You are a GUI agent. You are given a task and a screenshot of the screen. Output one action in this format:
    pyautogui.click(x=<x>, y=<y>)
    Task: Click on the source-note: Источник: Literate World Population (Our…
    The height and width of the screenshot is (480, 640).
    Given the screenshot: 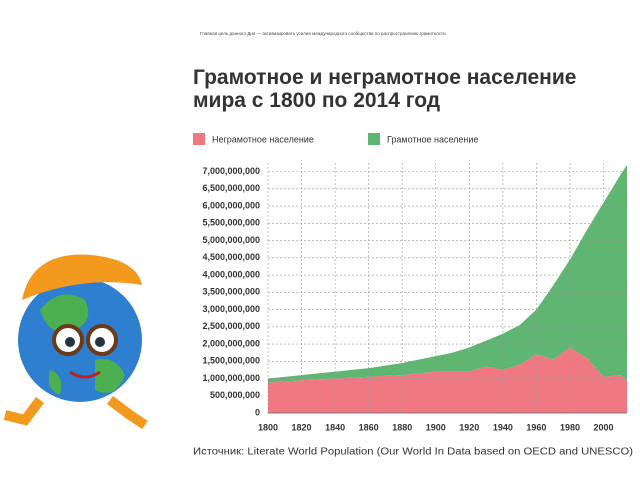 What is the action you would take?
    pyautogui.click(x=413, y=452)
    